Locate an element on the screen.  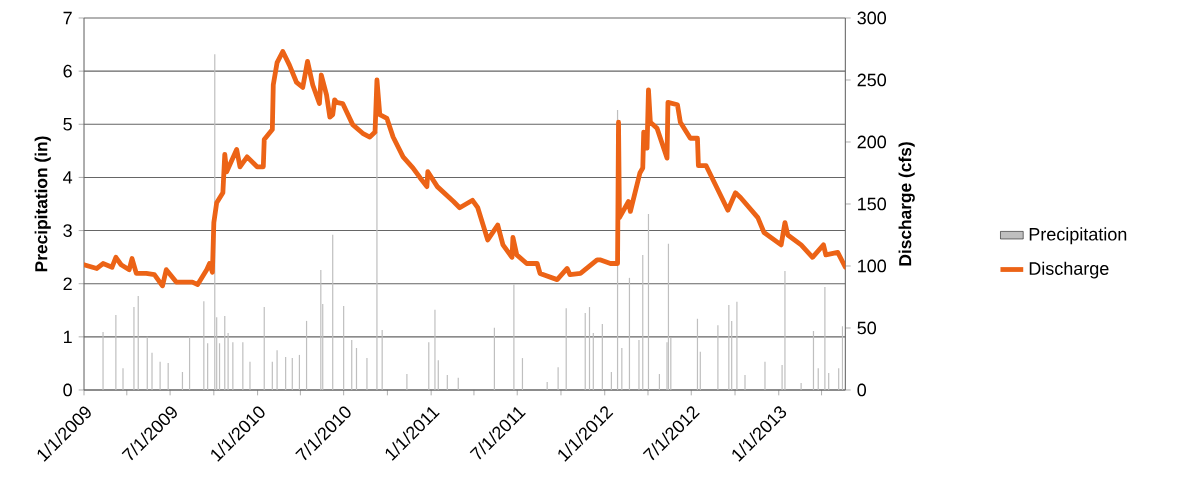
y-tick-label: 4 is located at coordinates (68, 177).